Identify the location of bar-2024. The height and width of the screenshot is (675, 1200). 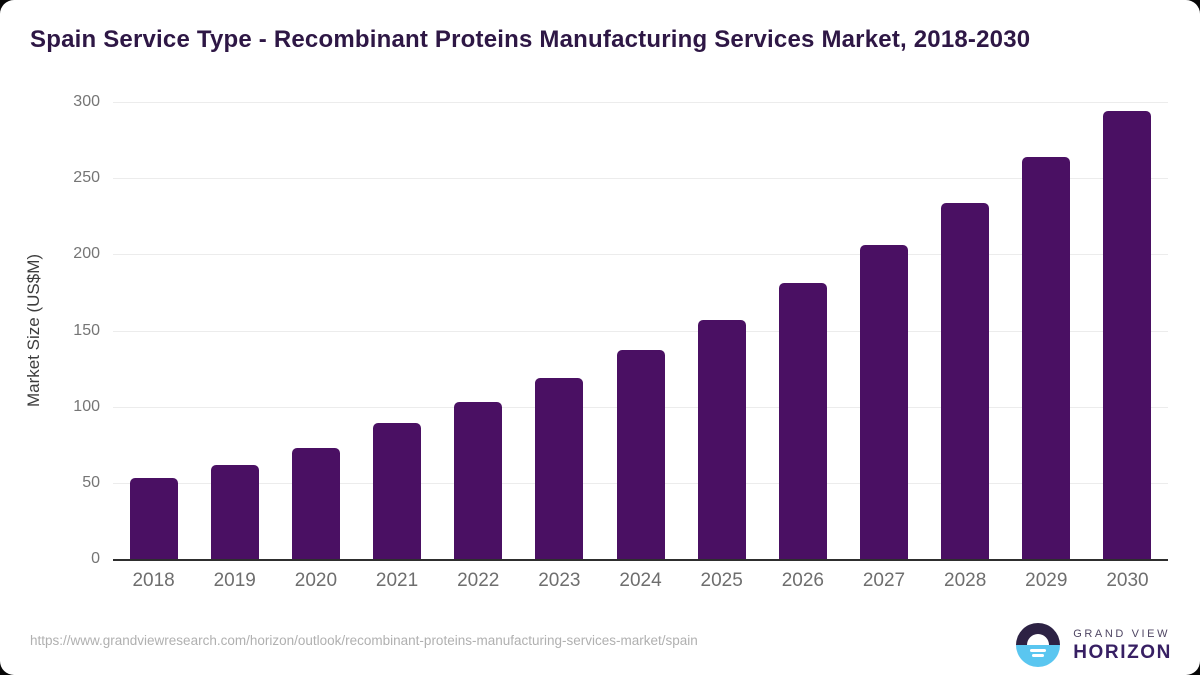
(640, 454).